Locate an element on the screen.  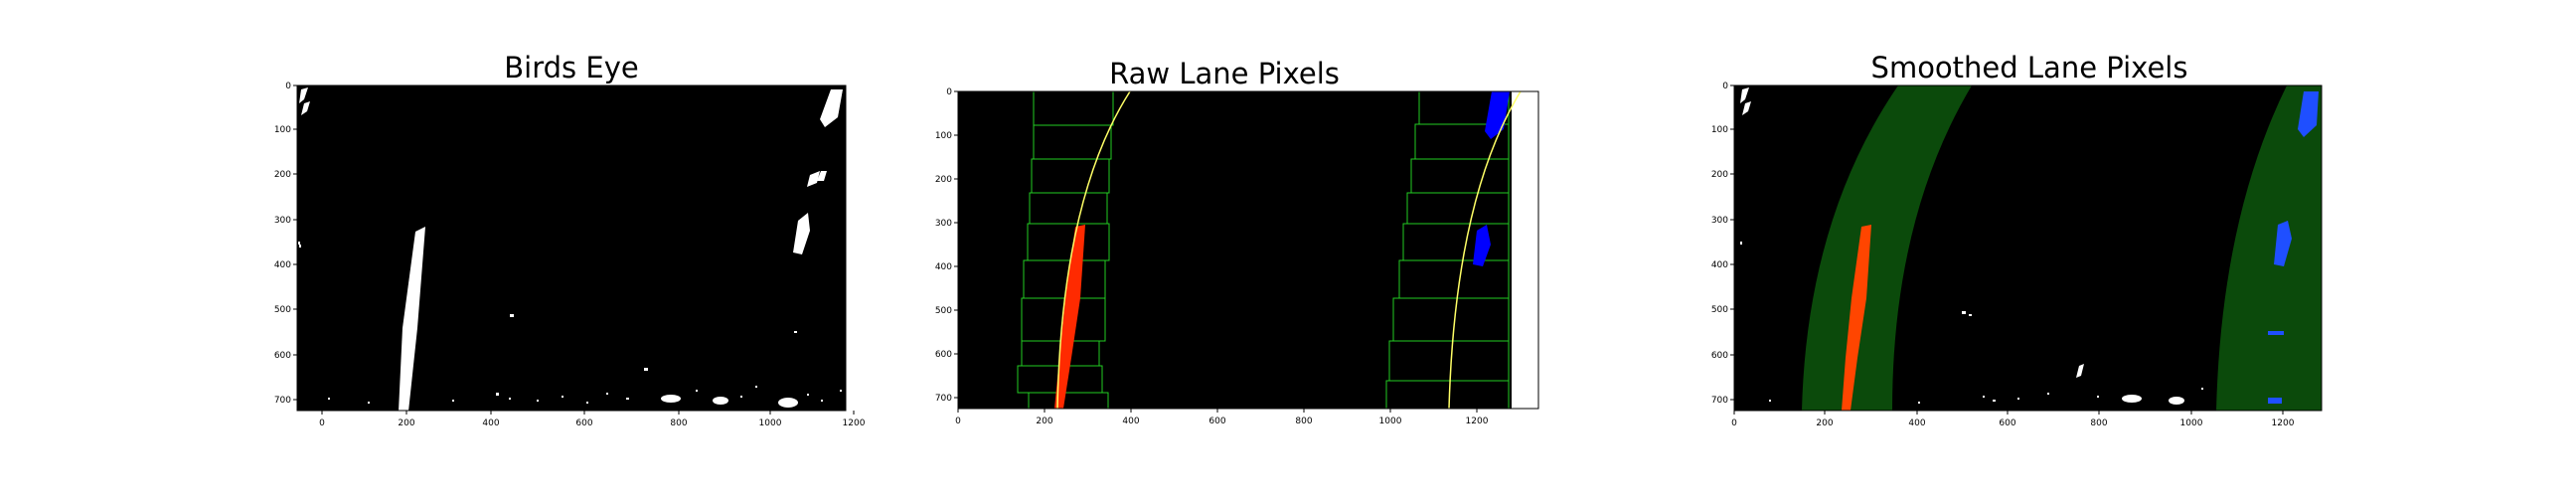
left-search-margin is located at coordinates (1887, 248).